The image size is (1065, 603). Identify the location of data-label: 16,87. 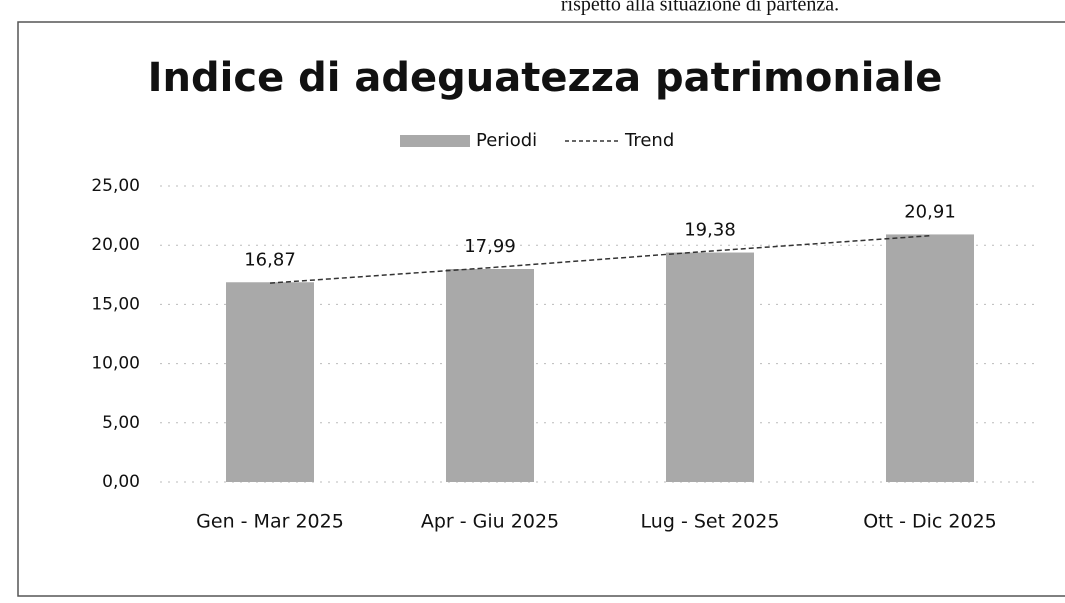
(270, 259).